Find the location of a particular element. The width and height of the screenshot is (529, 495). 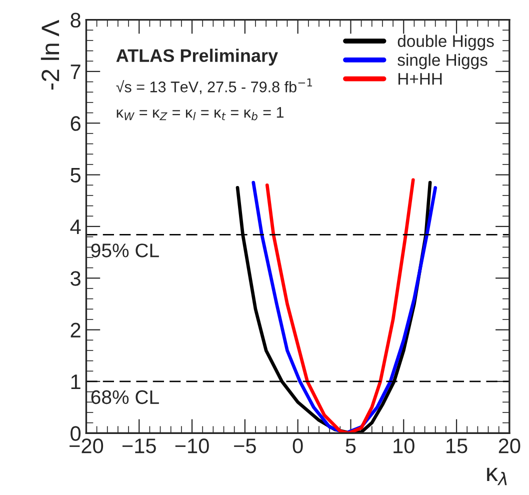

x-tick-label: −5 is located at coordinates (245, 446).